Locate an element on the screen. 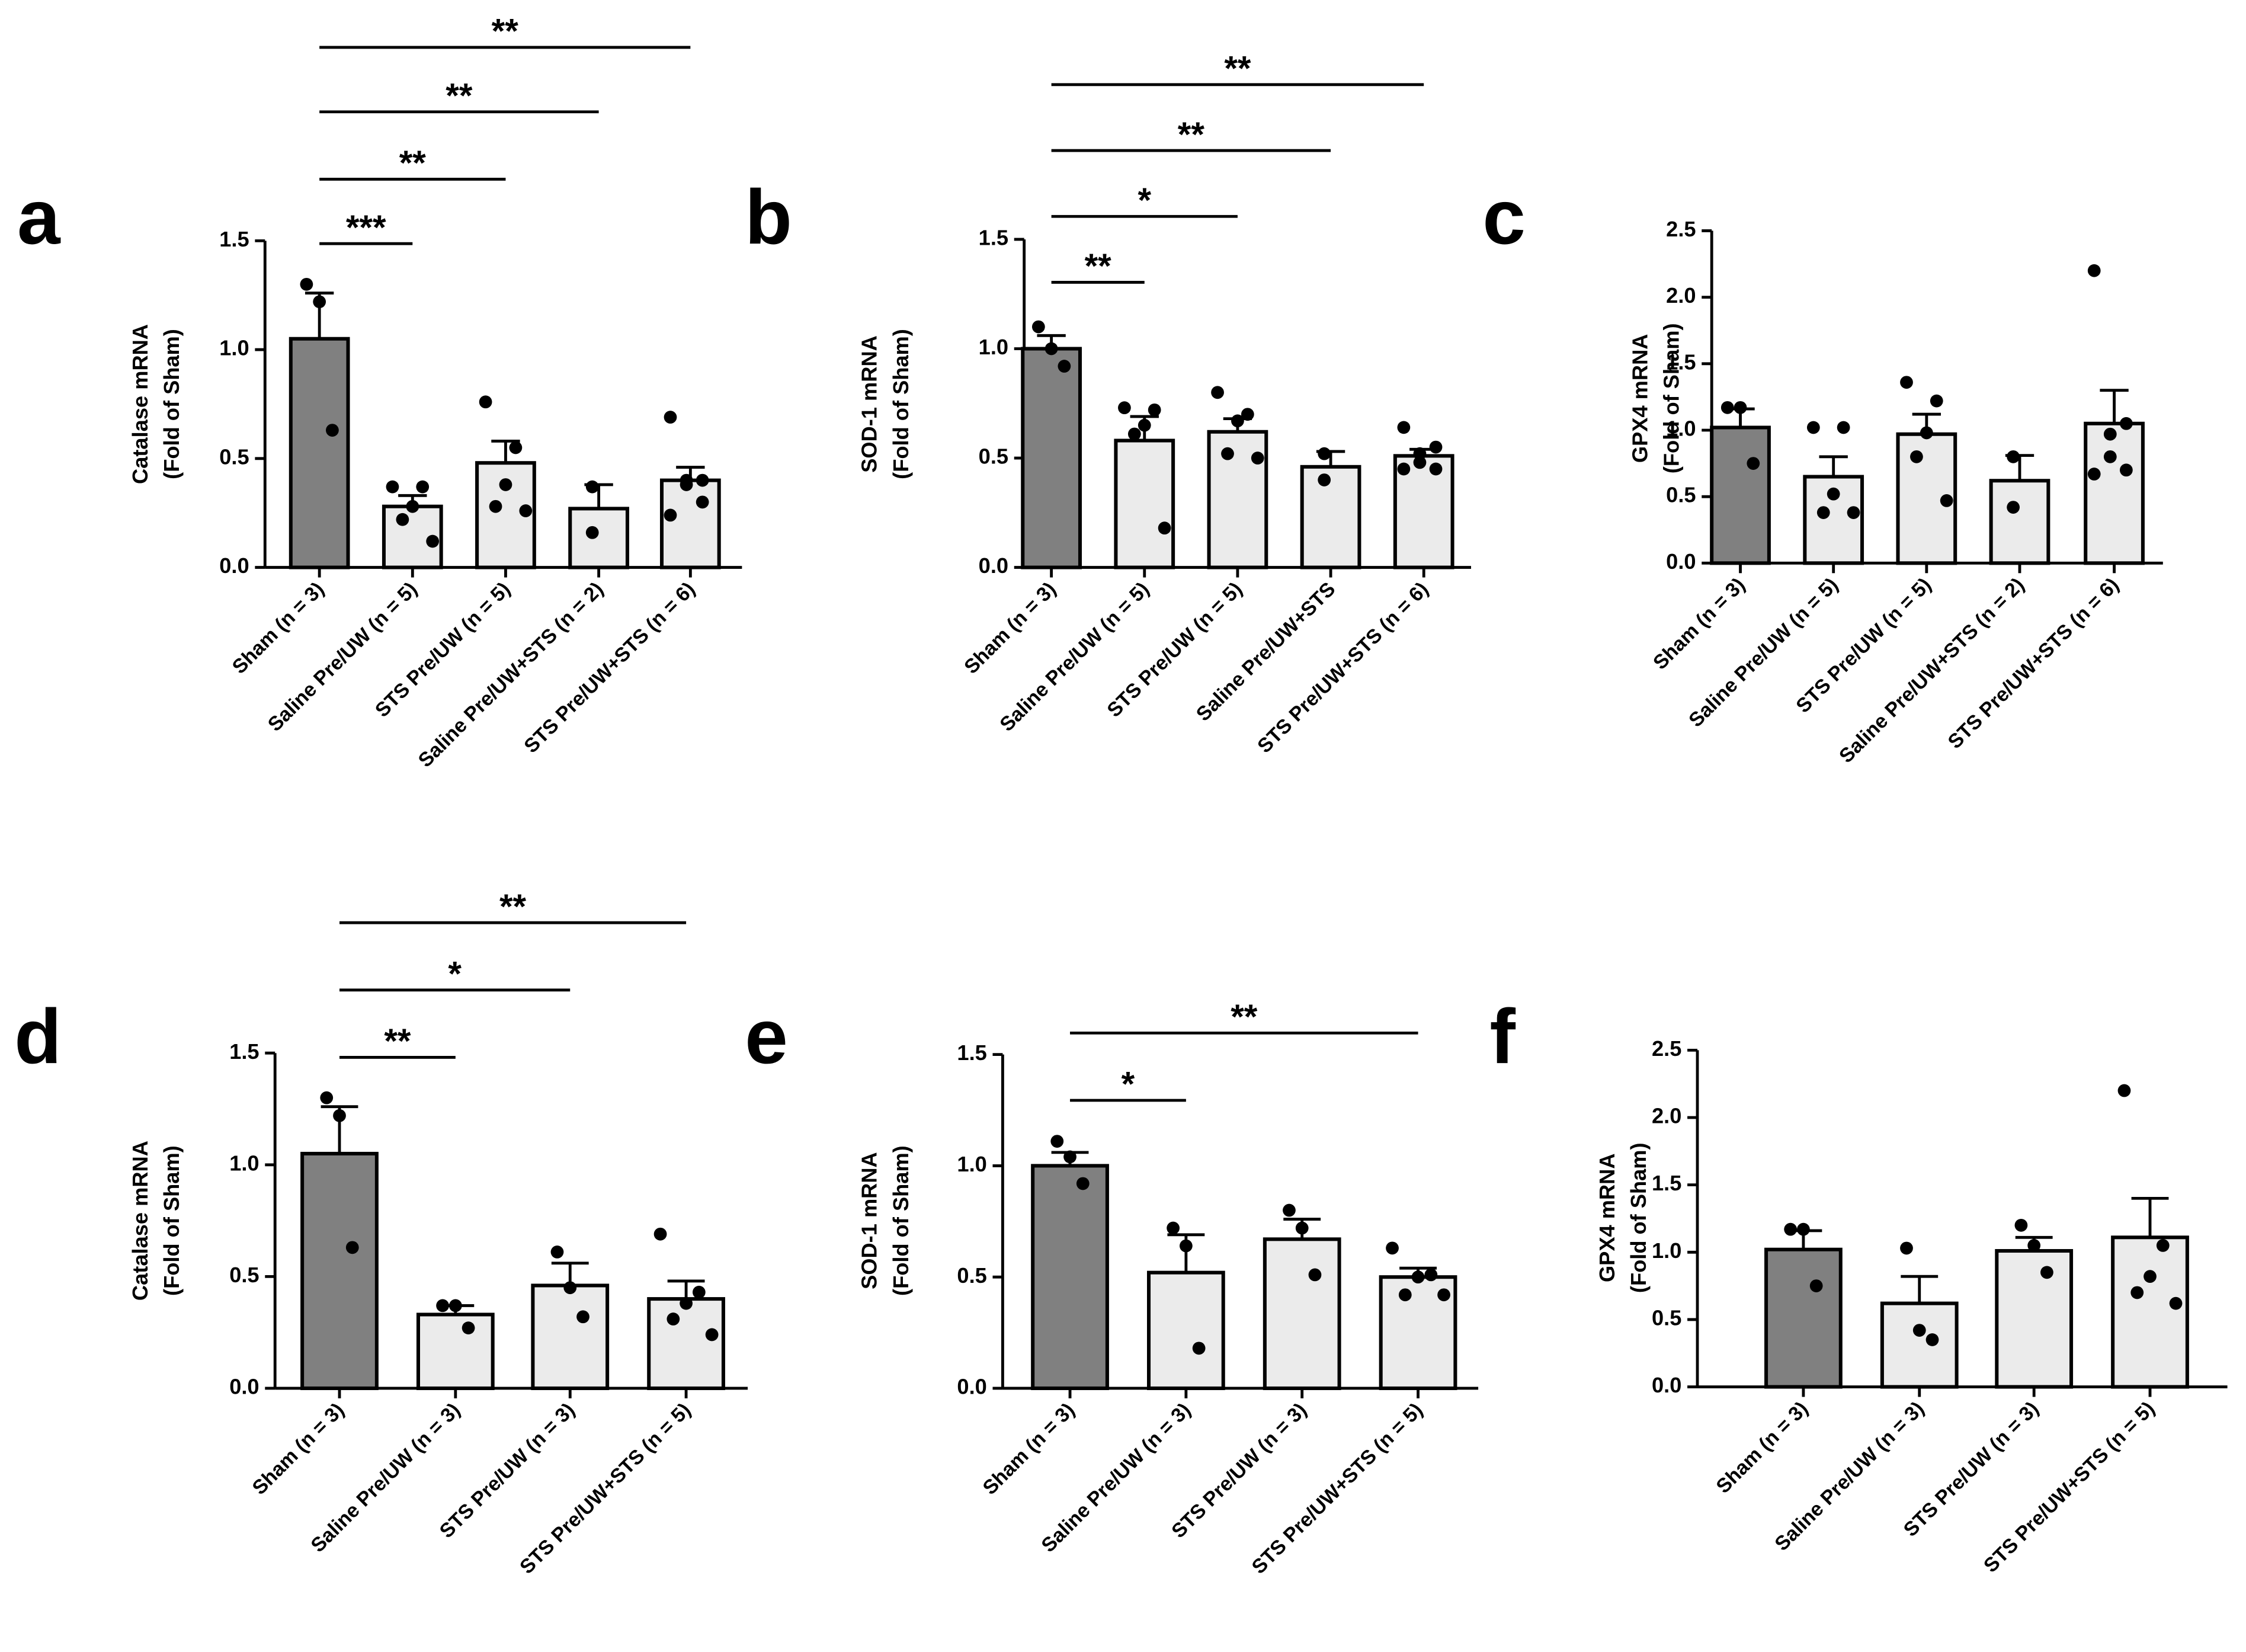 The width and height of the screenshot is (2246, 1652). x-tick-label: STS Pre/UW+STS (n = 6) is located at coordinates (2033, 663).